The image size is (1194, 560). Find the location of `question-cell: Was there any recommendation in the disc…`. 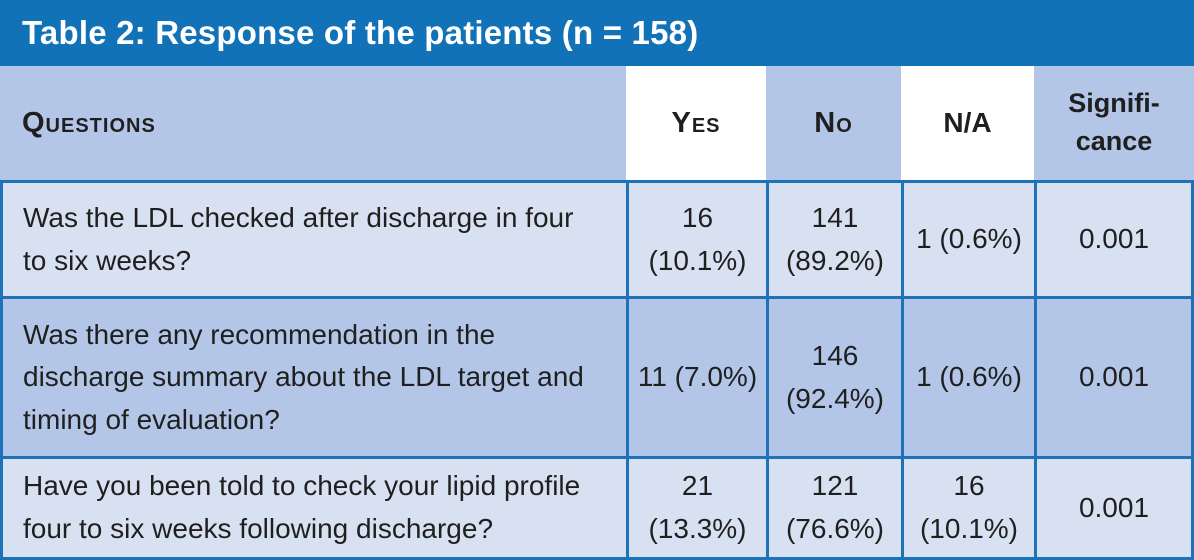

question-cell: Was there any recommendation in the disc… is located at coordinates (313, 376).